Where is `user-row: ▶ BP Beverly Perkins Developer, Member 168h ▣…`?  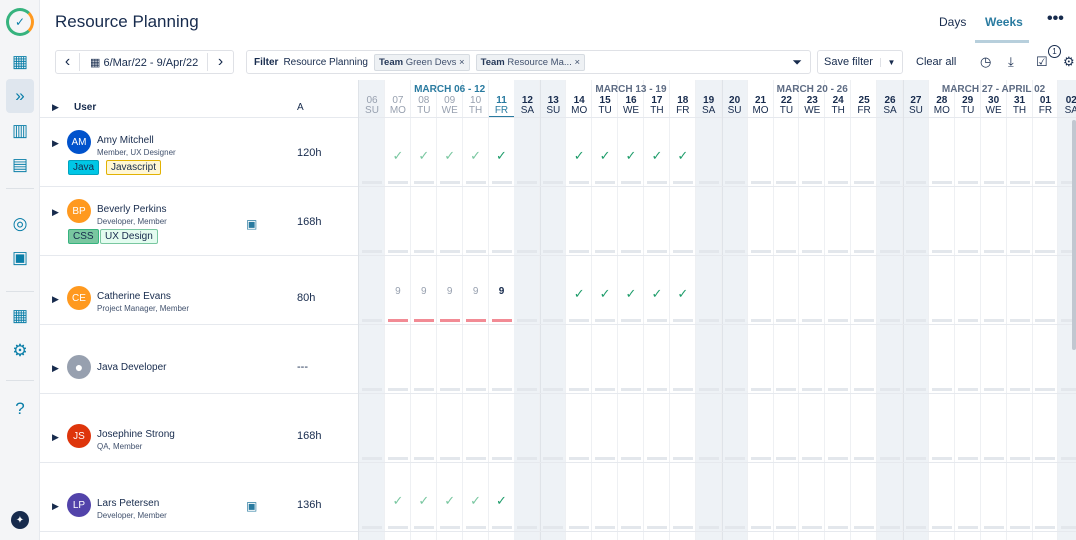
user-row: ▶ BP Beverly Perkins Developer, Member 168h ▣… is located at coordinates (199, 221).